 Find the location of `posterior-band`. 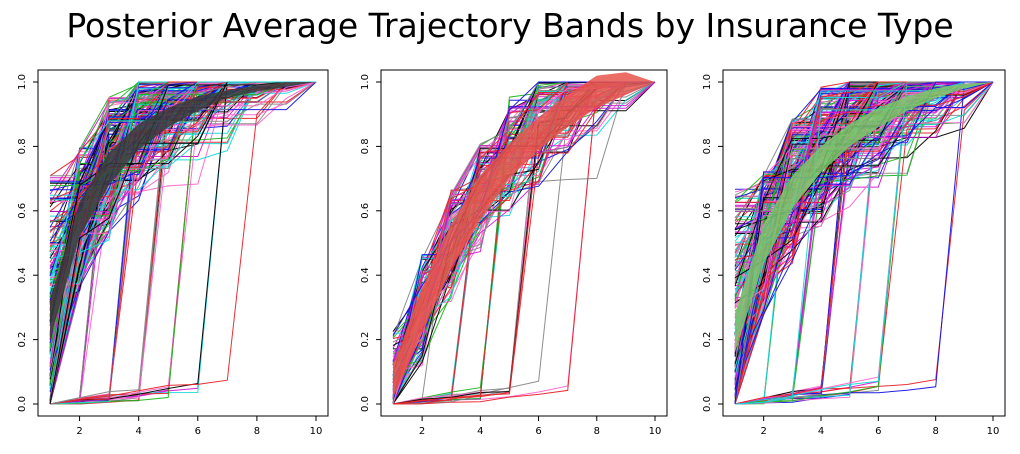

posterior-band is located at coordinates (183, 211).